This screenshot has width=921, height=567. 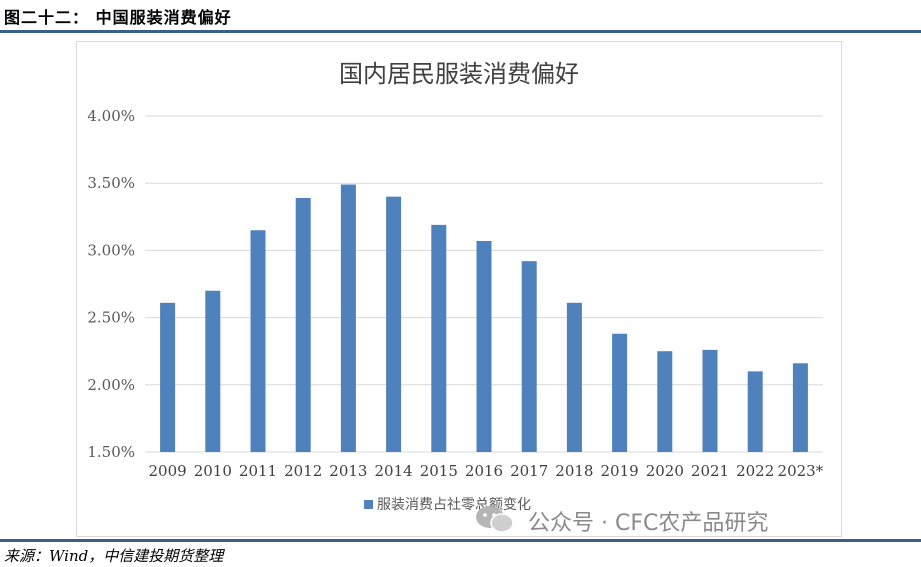 I want to click on figure-title: 图二十二： 中国服装消费偏好, so click(x=118, y=17).